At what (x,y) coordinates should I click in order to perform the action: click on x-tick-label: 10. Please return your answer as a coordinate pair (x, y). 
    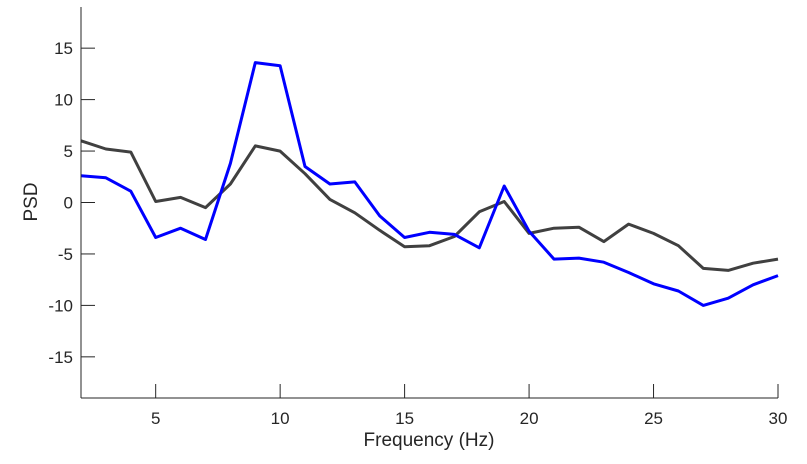
    Looking at the image, I should click on (280, 418).